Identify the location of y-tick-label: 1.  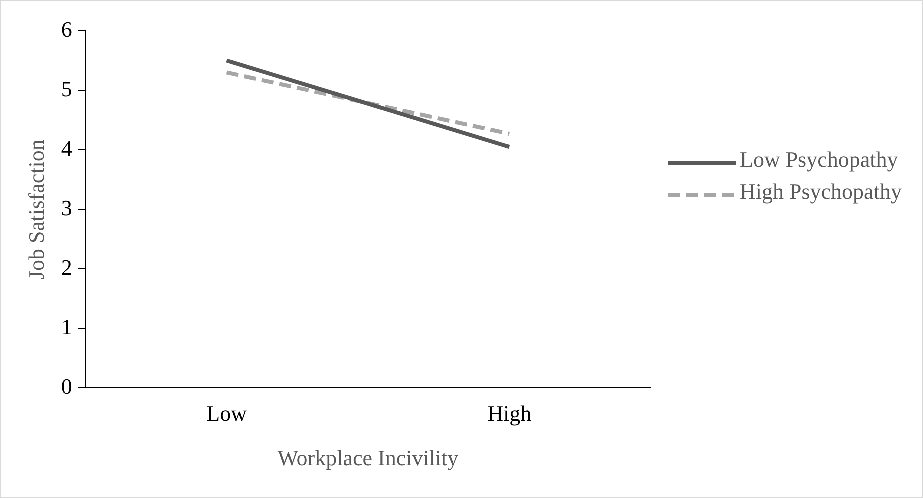
(66, 327).